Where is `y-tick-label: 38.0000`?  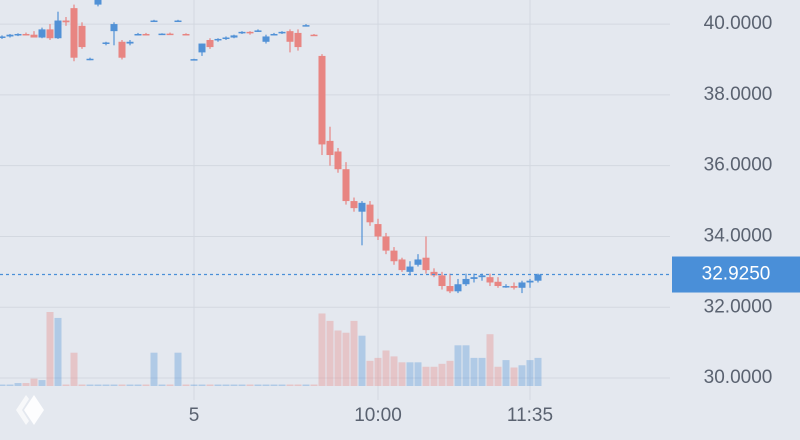 y-tick-label: 38.0000 is located at coordinates (738, 94).